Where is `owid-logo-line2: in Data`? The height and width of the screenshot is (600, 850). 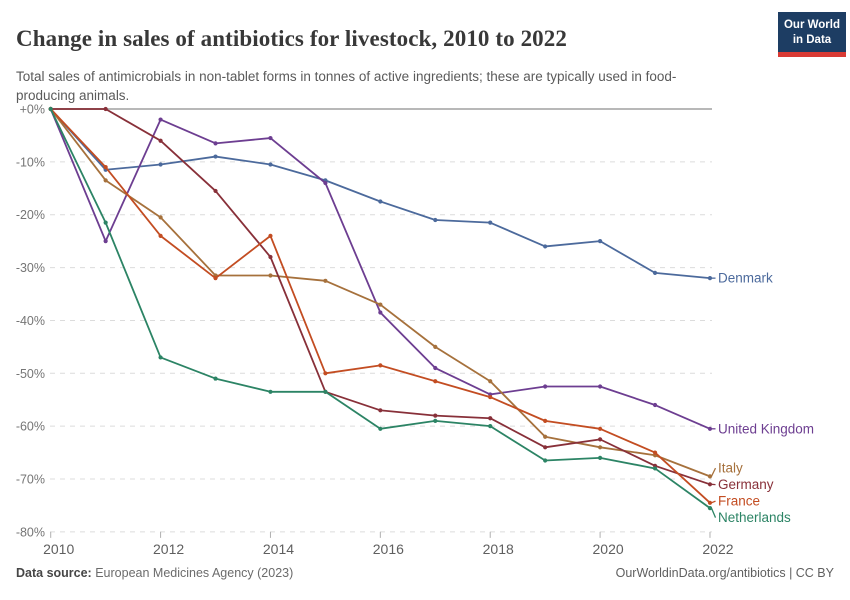 owid-logo-line2: in Data is located at coordinates (812, 40).